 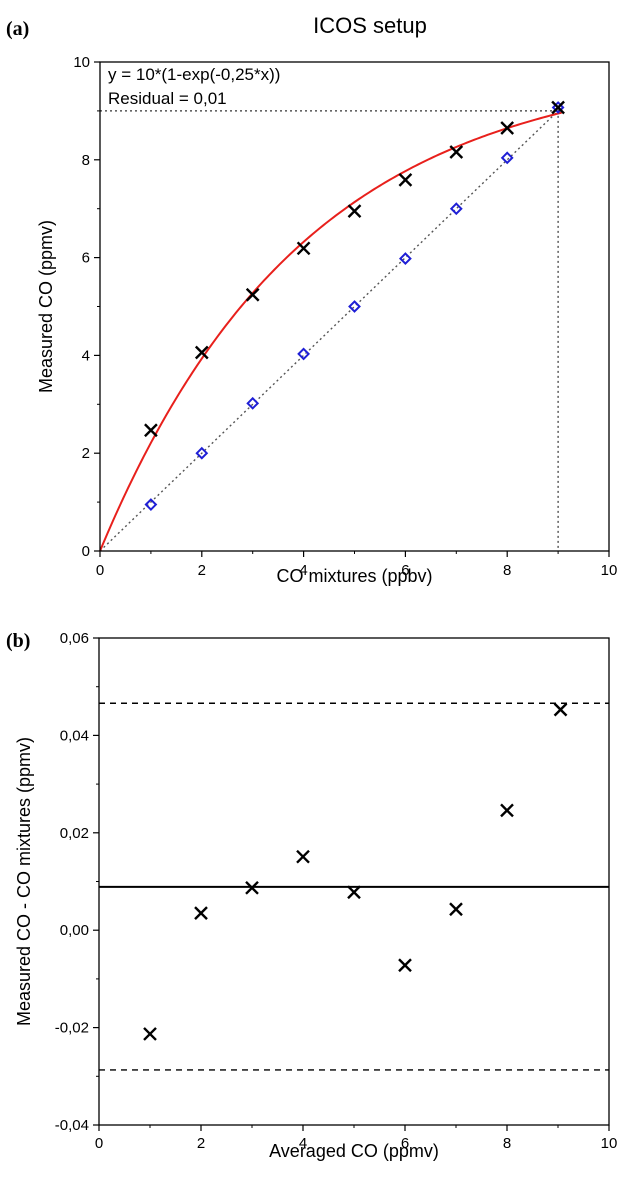 I want to click on chart-title: ICOS setup, so click(x=370, y=25).